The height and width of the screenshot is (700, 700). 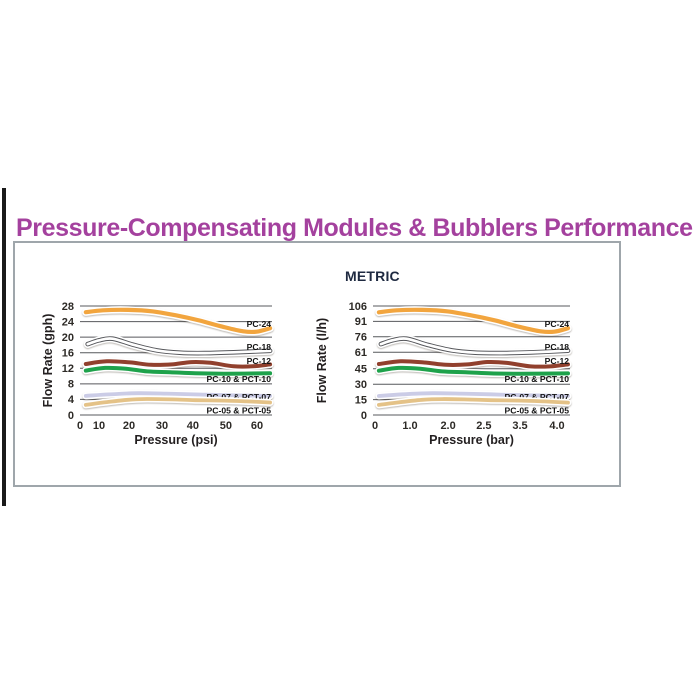 What do you see at coordinates (361, 400) in the screenshot?
I see `y-axis-tick-label: 15` at bounding box center [361, 400].